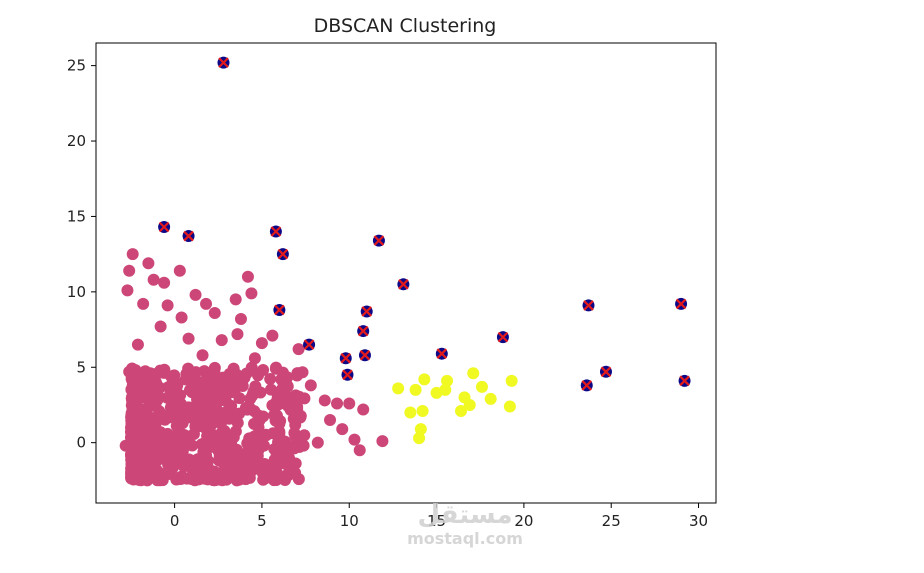  I want to click on y-tick-label: 10, so click(76, 292).